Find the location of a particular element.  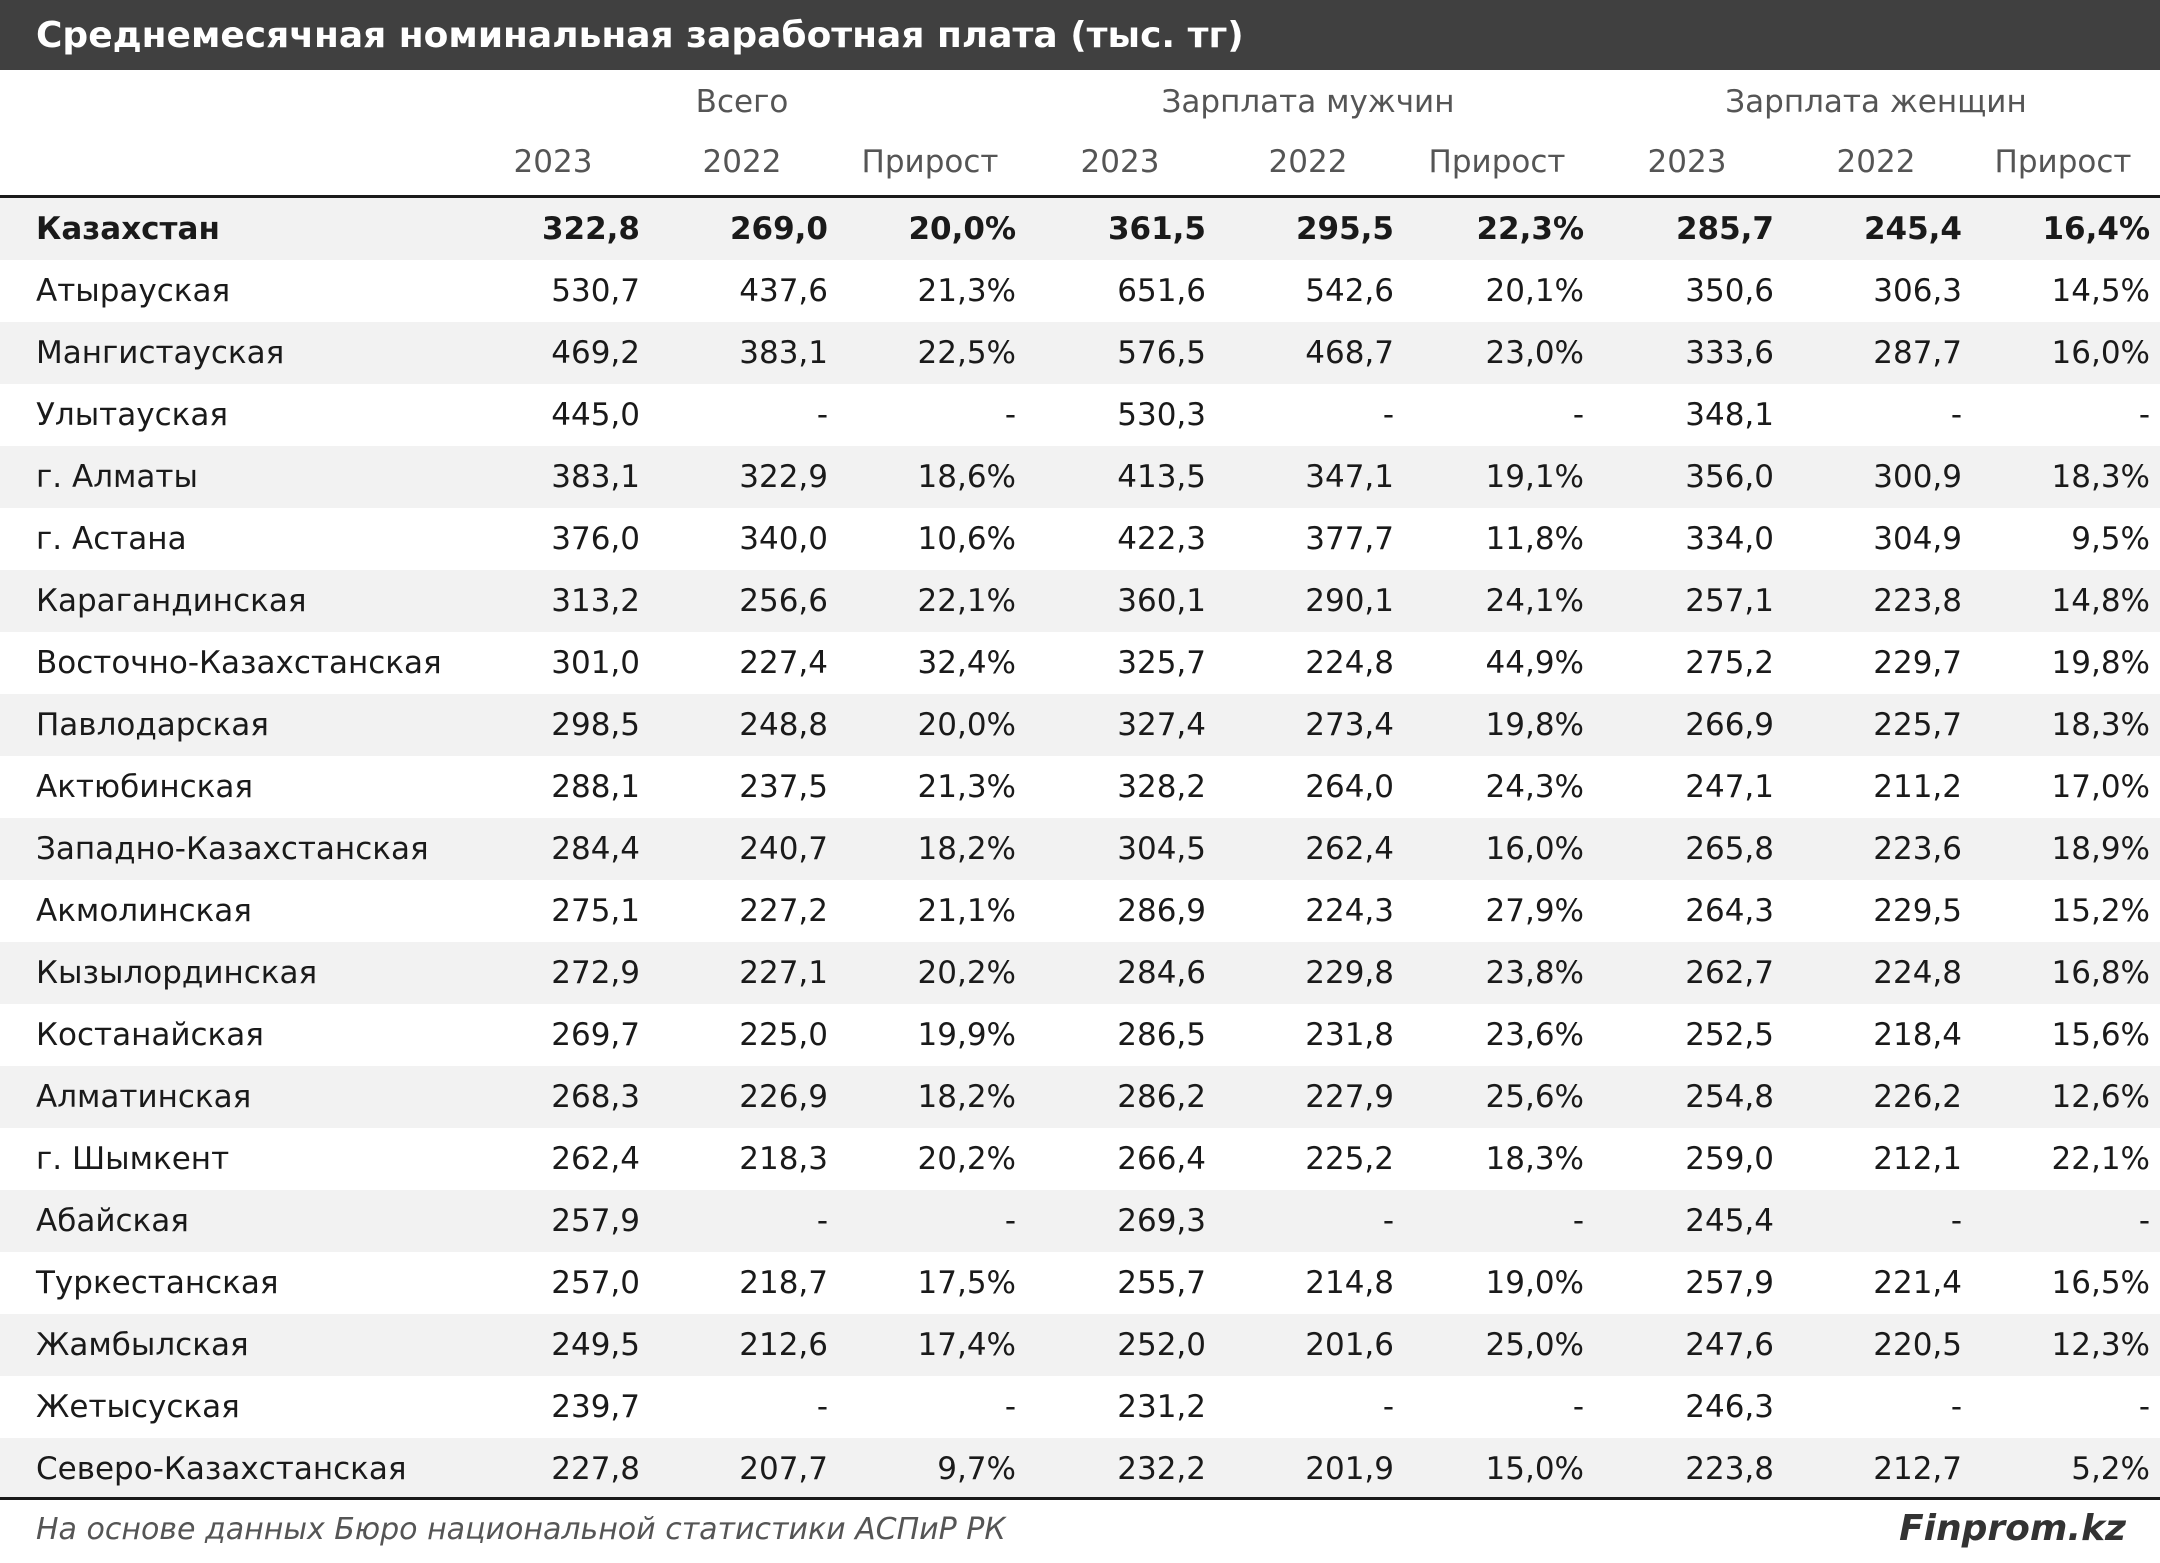

table-cell: 9,5% is located at coordinates (2110, 539).